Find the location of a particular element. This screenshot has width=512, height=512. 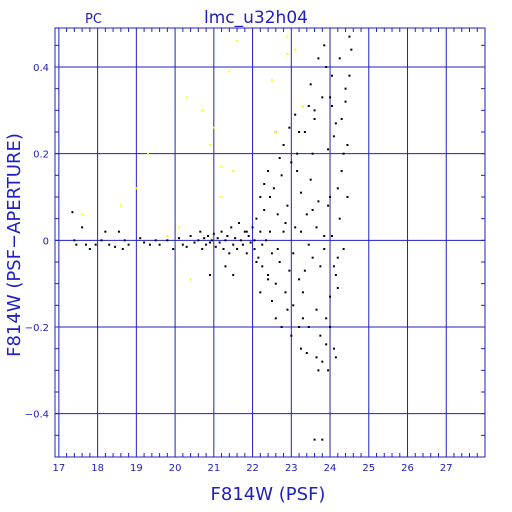

x-tick-label: 19 is located at coordinates (136, 468).